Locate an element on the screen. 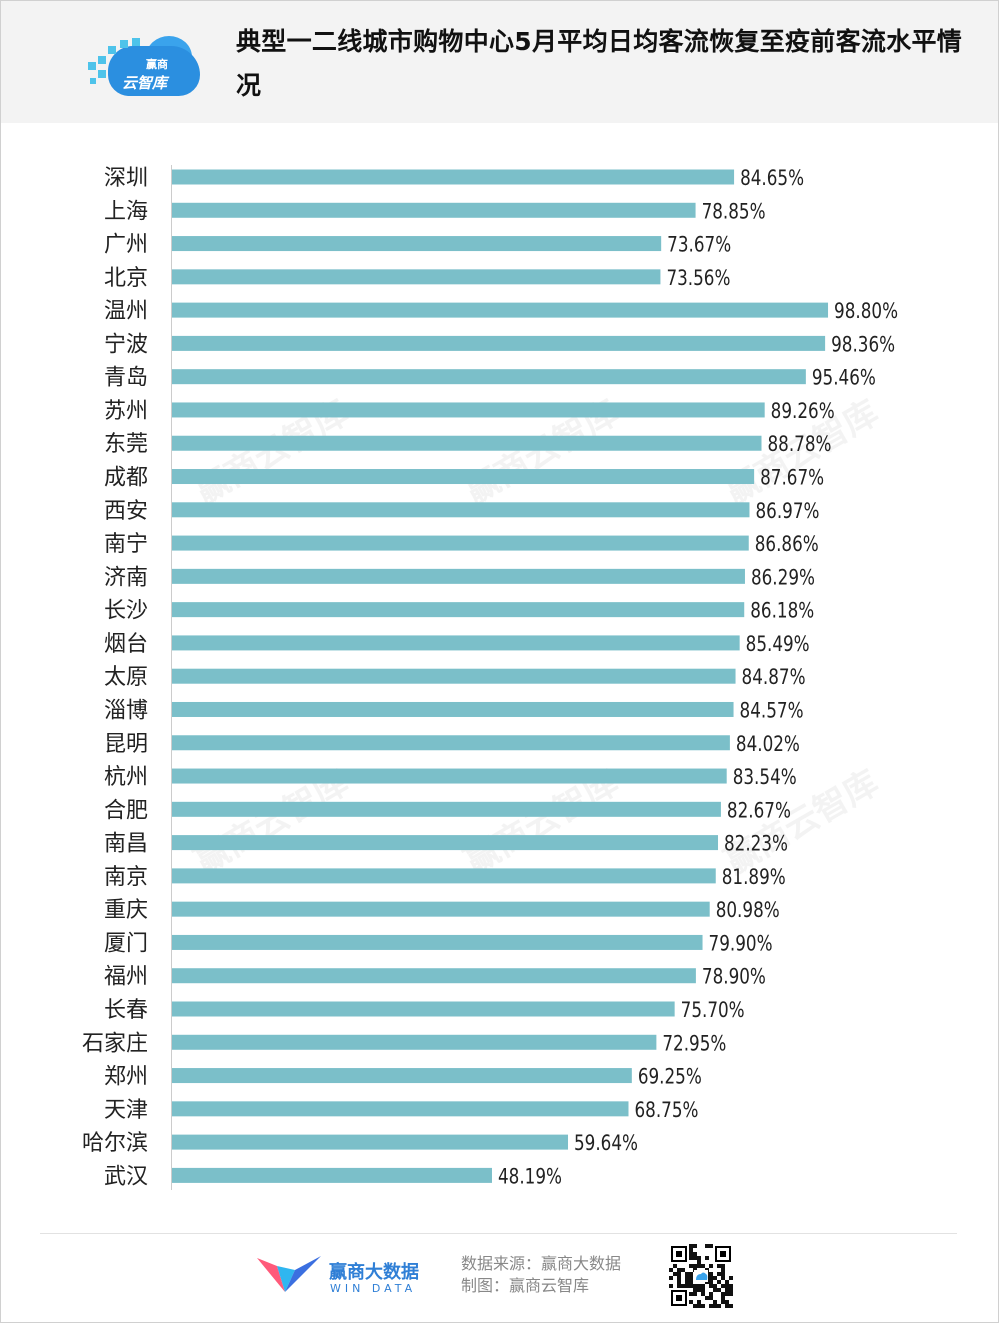  category-label: 厦门 is located at coordinates (126, 943).